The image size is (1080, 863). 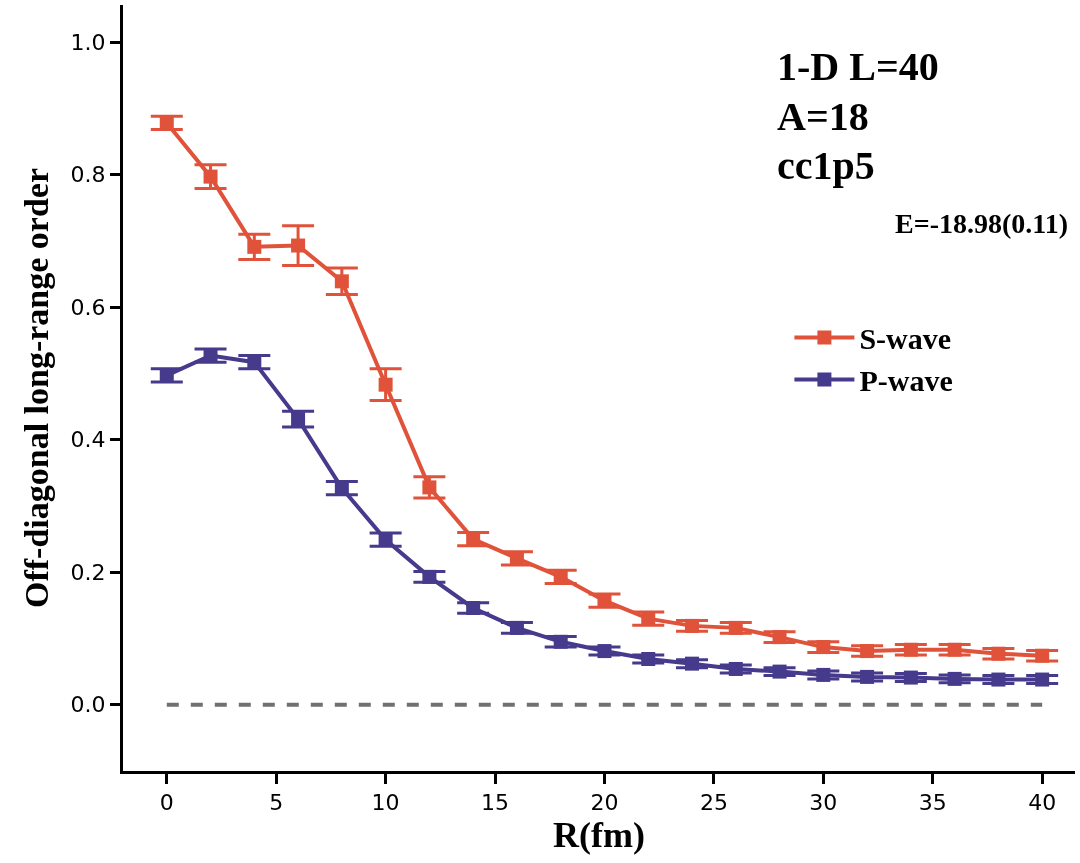 What do you see at coordinates (385, 803) in the screenshot?
I see `x-tick-label: 10` at bounding box center [385, 803].